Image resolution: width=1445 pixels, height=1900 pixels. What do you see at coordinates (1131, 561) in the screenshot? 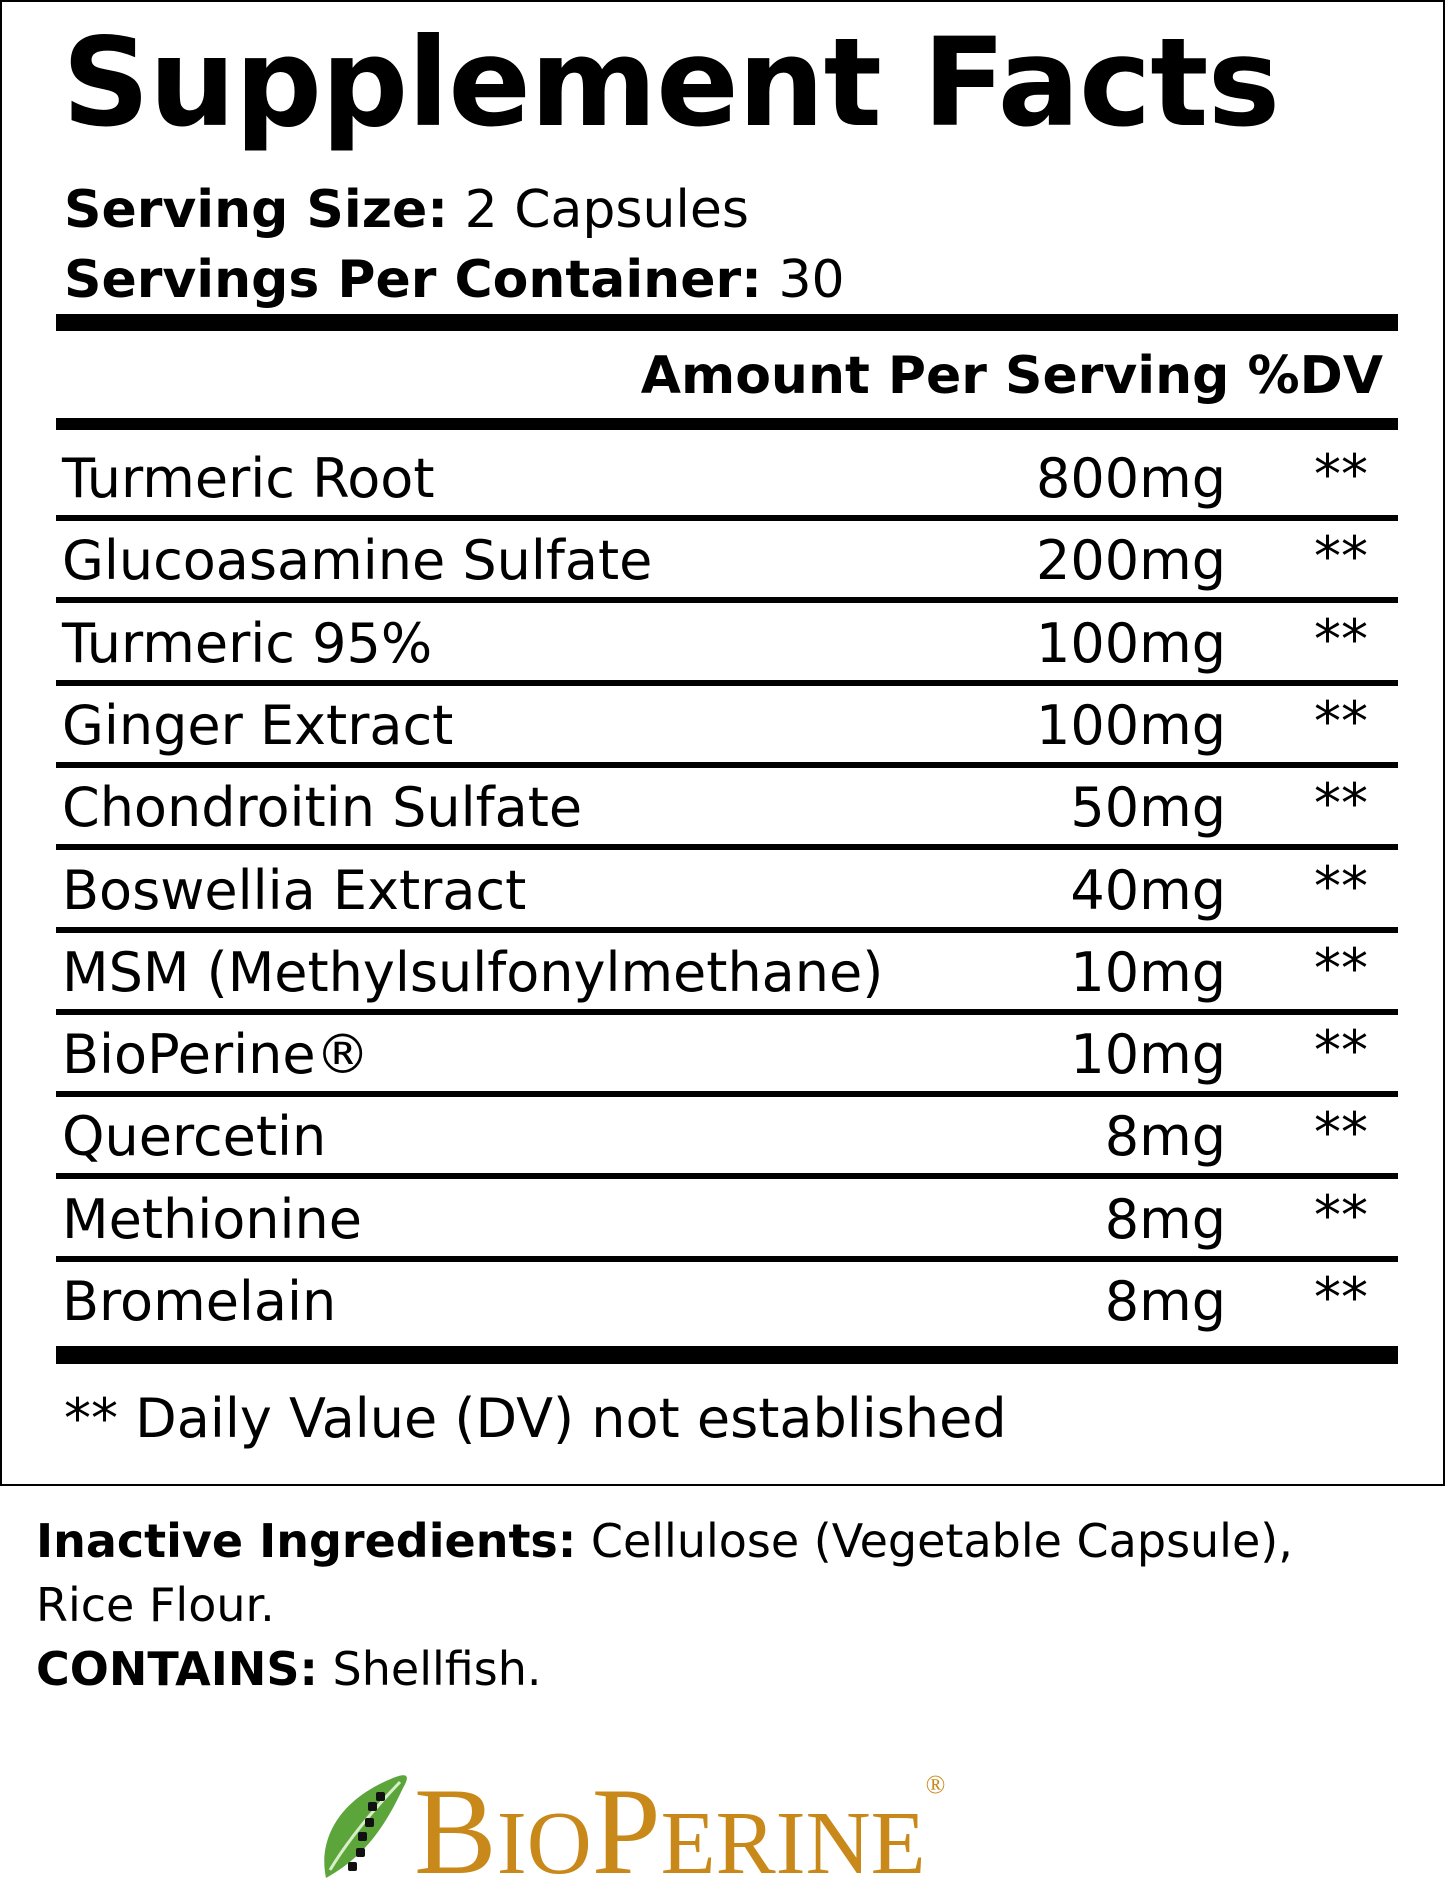
I see `ingredient-amount: 200mg` at bounding box center [1131, 561].